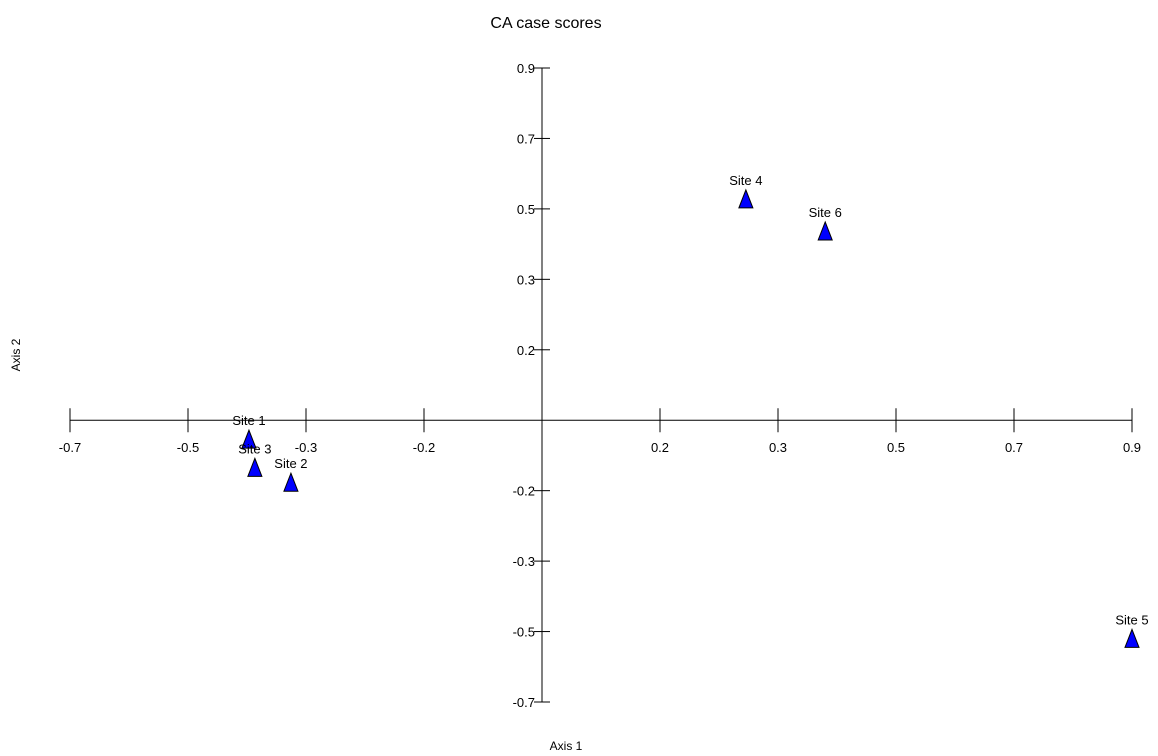 The width and height of the screenshot is (1158, 756). Describe the element at coordinates (660, 447) in the screenshot. I see `x-tick-label: 0.2` at that location.